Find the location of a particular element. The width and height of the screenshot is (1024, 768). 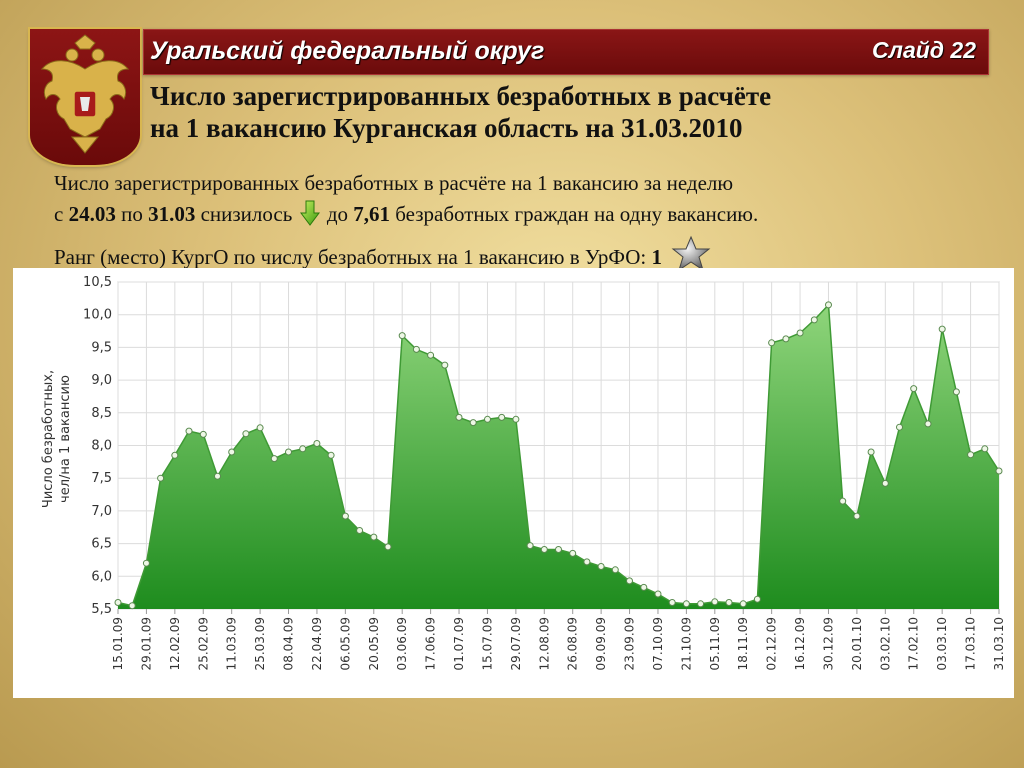

x-tick-label: 25.02.09 is located at coordinates (203, 643).